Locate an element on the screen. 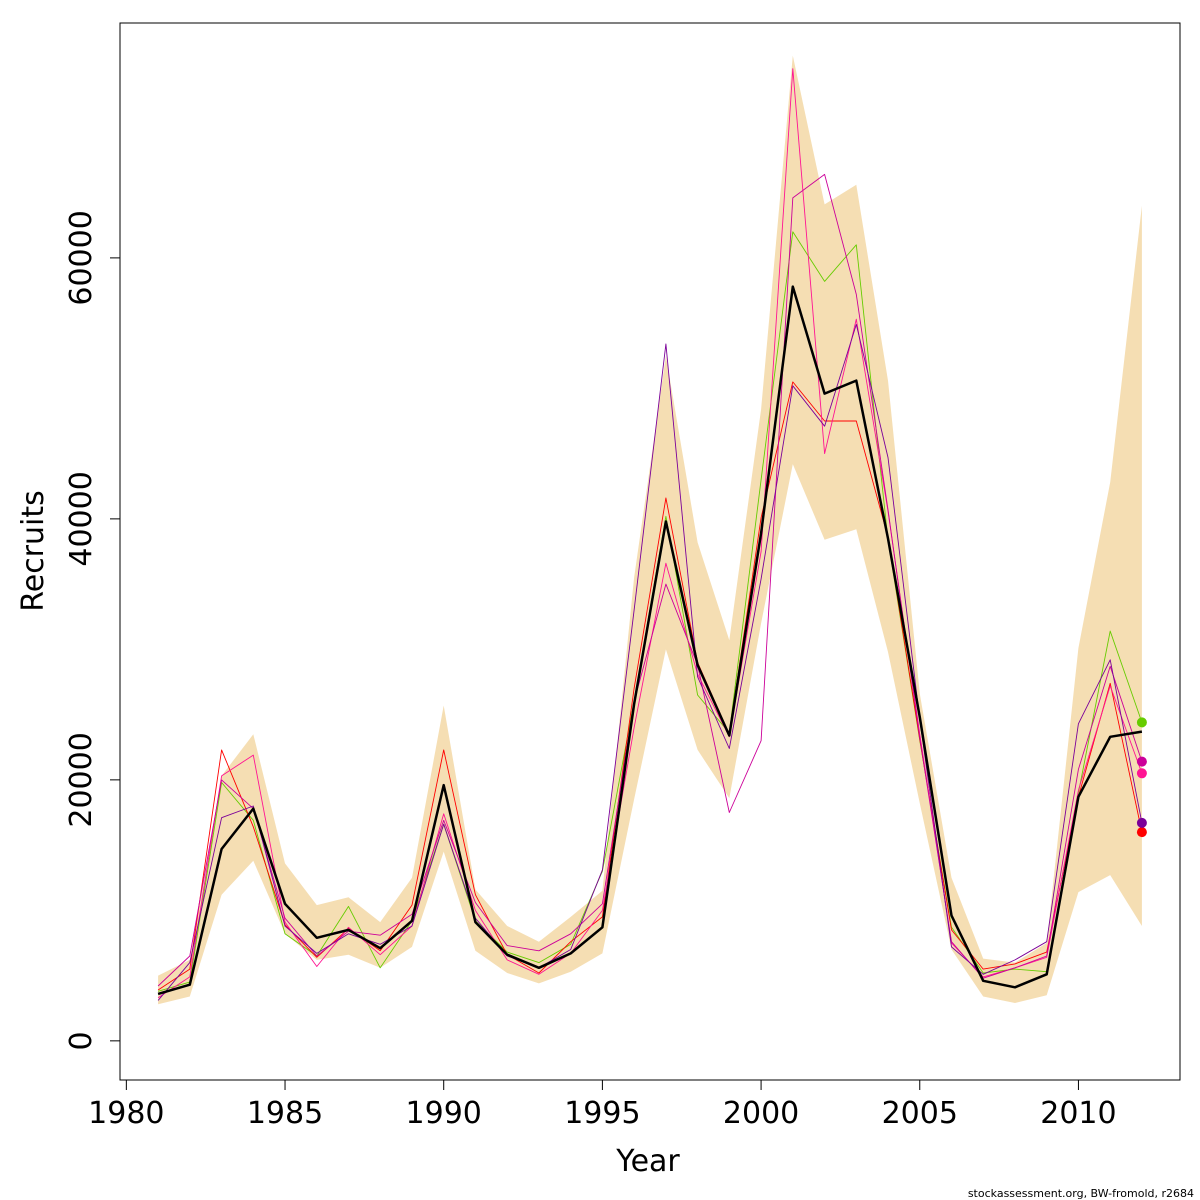 Image resolution: width=1200 pixels, height=1200 pixels. y-tick-label-40000: 40000 is located at coordinates (81, 518).